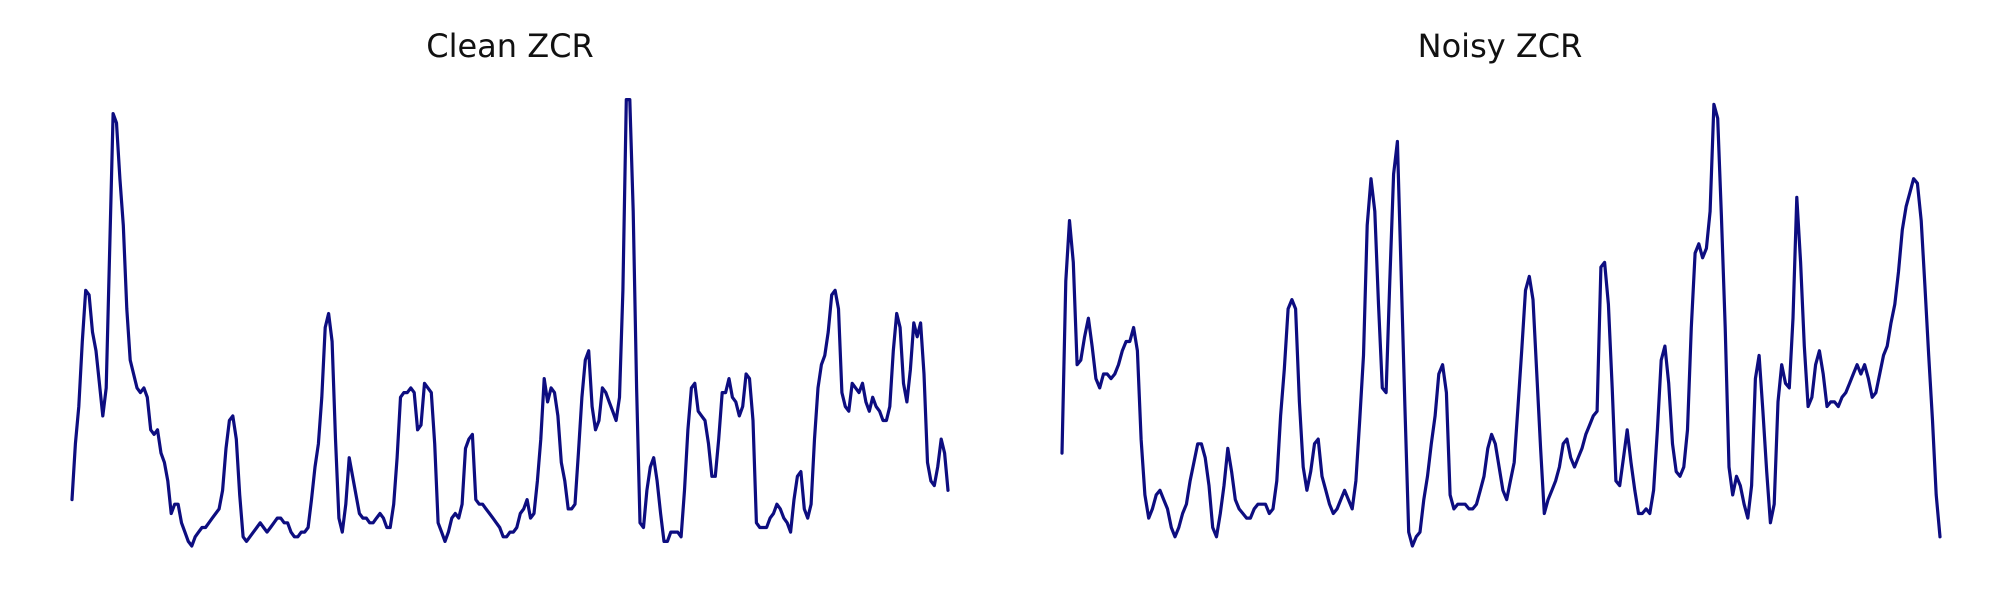  I want to click on clean-zcr-title: Clean ZCR, so click(509, 46).